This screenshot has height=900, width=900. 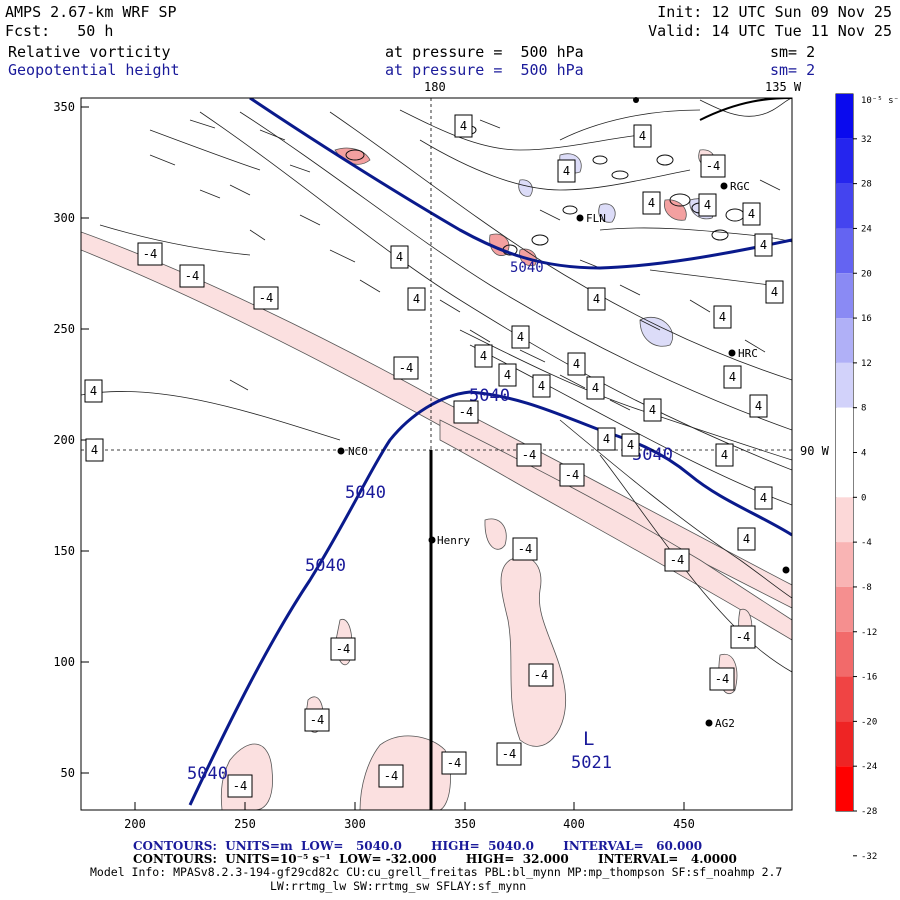 I want to click on colorbar-tick-label: -32, so click(x=869, y=857).